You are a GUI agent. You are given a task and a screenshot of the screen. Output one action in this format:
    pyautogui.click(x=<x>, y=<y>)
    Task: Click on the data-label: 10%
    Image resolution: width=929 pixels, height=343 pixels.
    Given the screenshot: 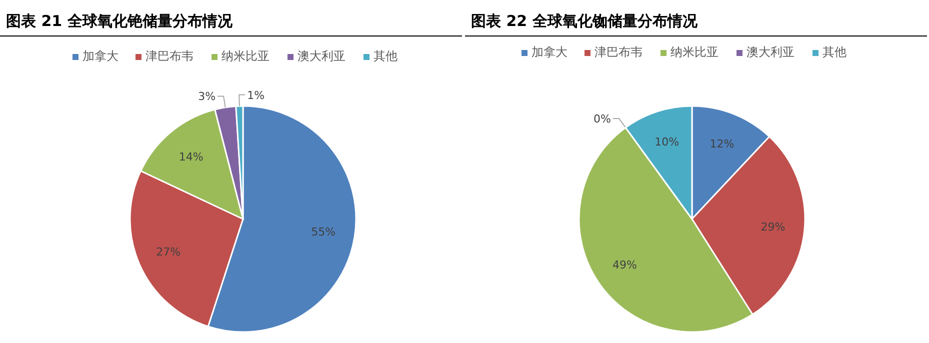 What is the action you would take?
    pyautogui.click(x=667, y=142)
    